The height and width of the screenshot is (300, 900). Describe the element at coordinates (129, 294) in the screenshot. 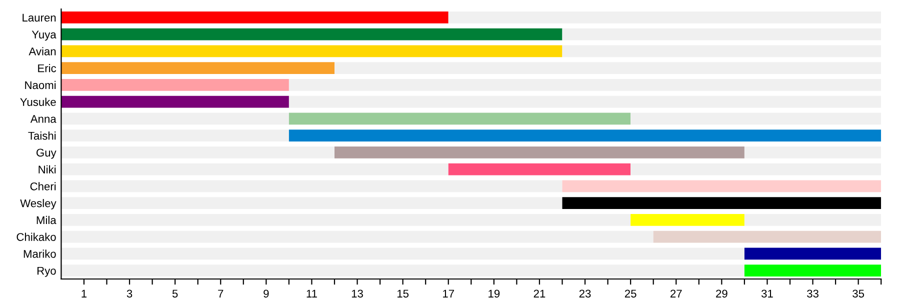

I see `x-tick-label: 3` at that location.